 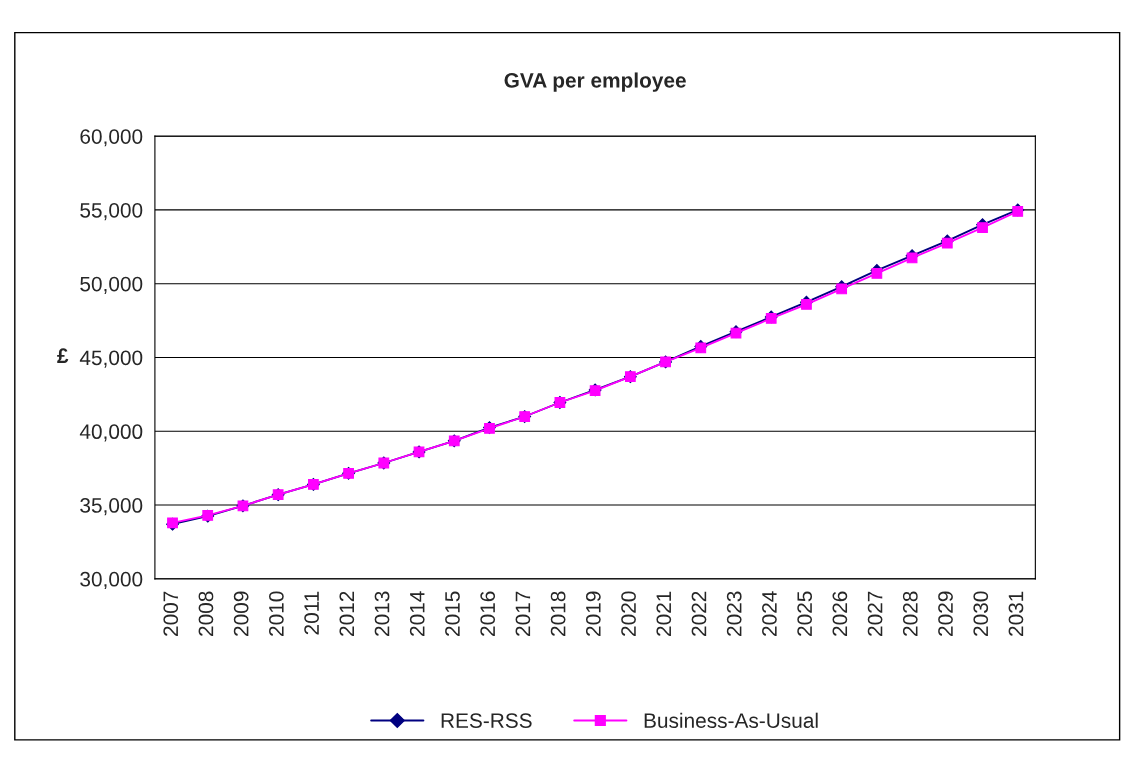 What do you see at coordinates (981, 613) in the screenshot?
I see `x-tick-label: 2030` at bounding box center [981, 613].